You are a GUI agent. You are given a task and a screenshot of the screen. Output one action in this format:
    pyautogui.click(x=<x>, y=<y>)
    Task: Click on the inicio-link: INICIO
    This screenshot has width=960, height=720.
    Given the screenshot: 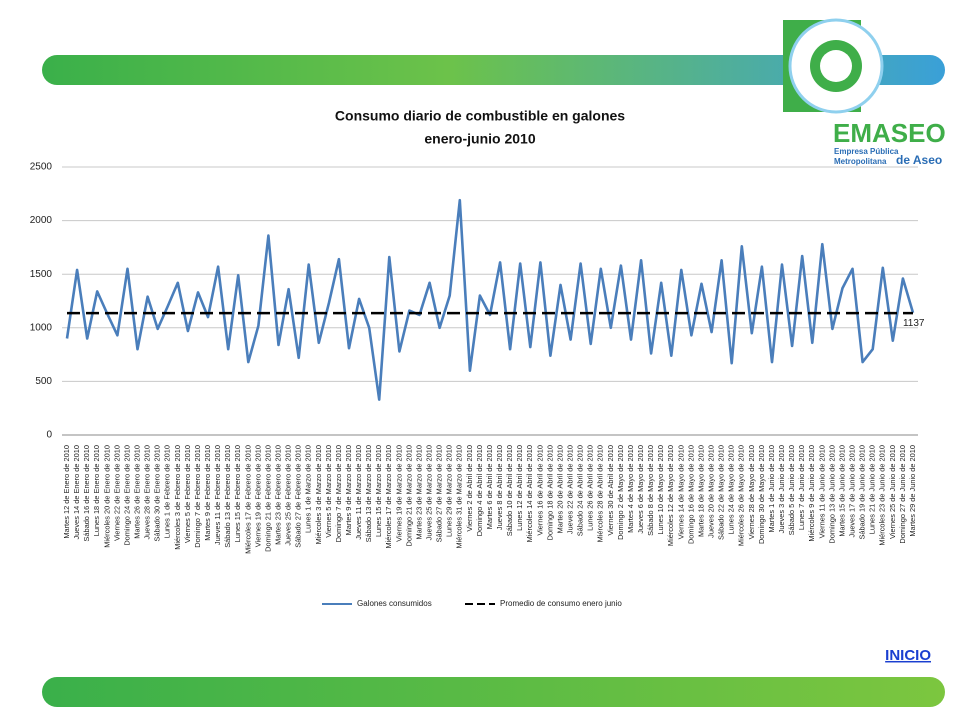 What is the action you would take?
    pyautogui.click(x=908, y=655)
    